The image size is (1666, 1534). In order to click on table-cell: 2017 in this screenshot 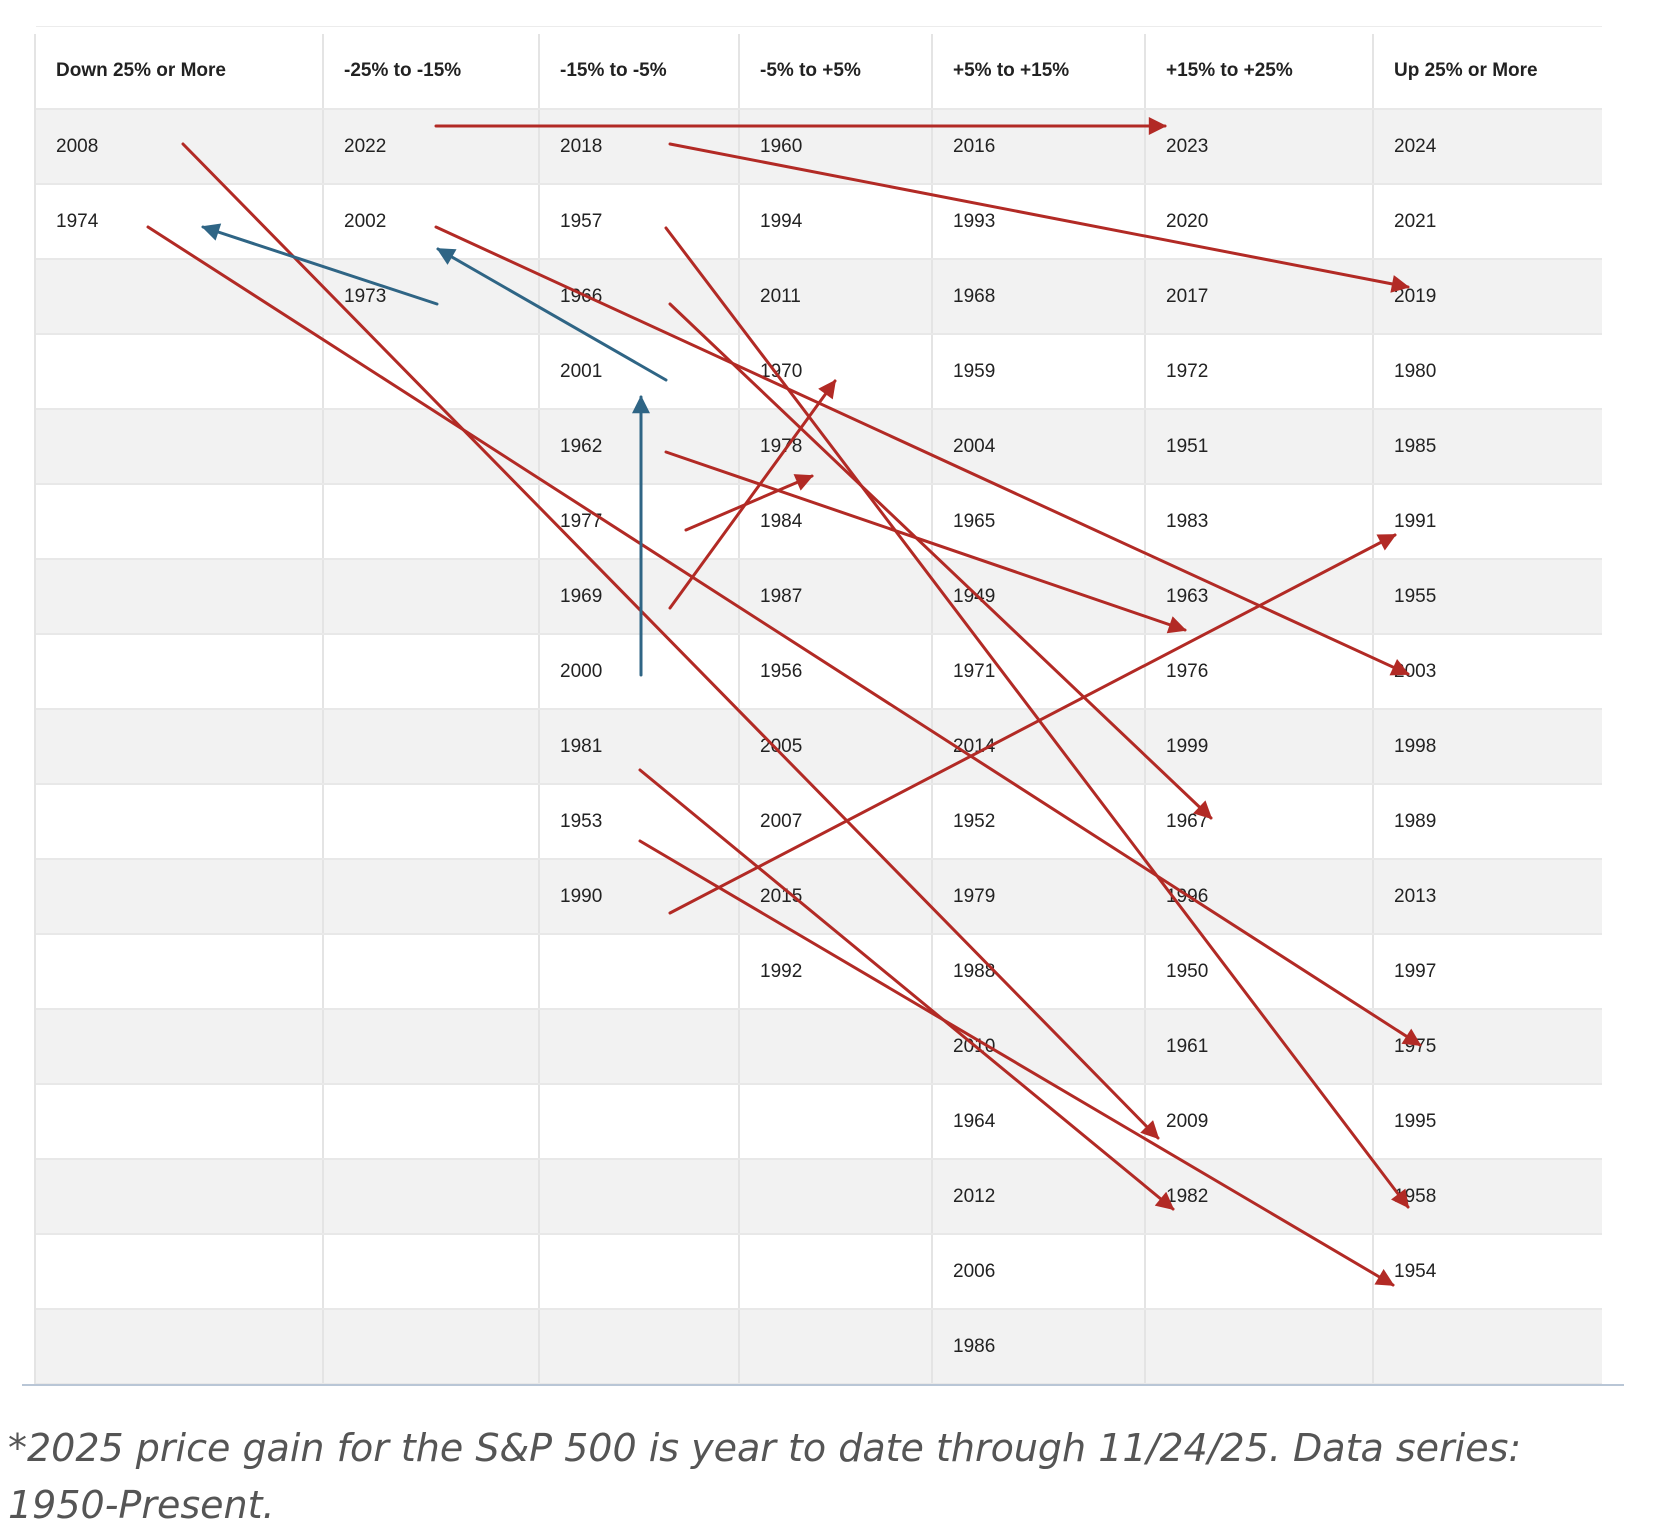, I will do `click(1259, 297)`.